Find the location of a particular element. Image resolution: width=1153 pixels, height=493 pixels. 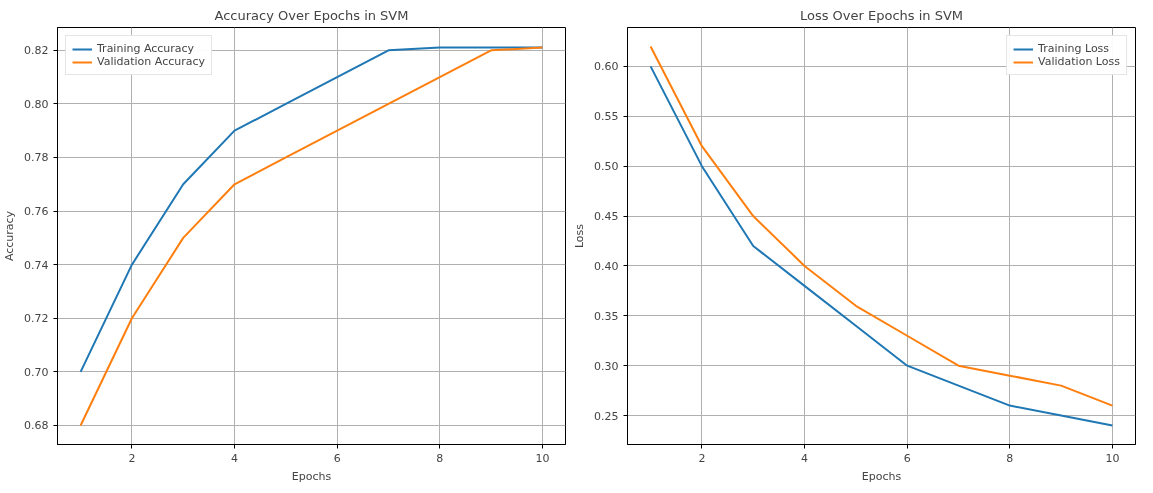

y-tick-label: 0.45 is located at coordinates (606, 217).